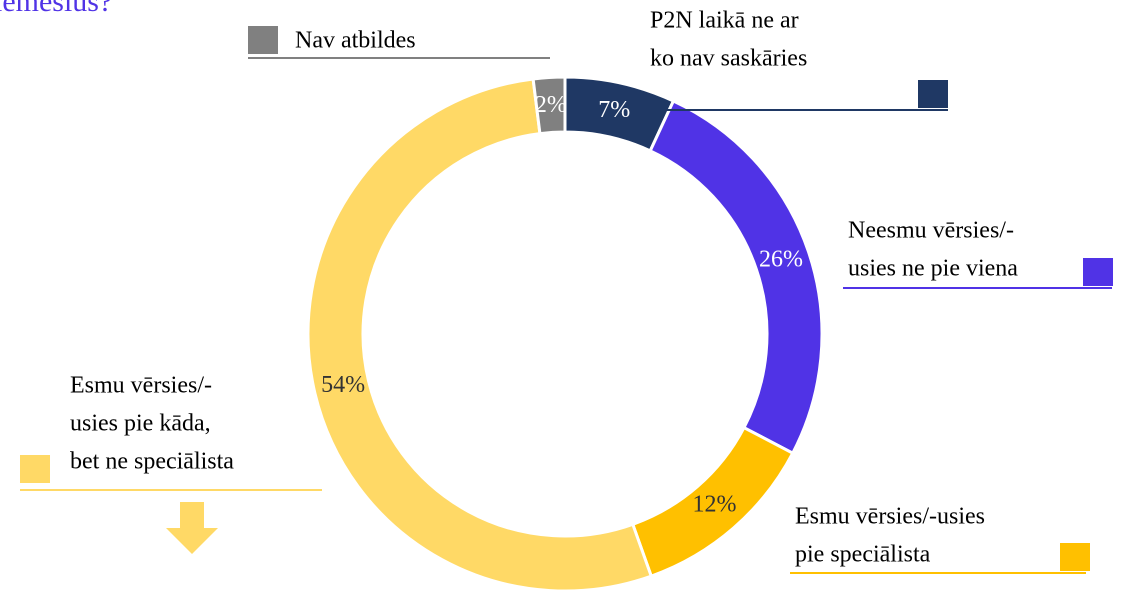 This screenshot has width=1138, height=590. I want to click on value-label: 12%, so click(715, 505).